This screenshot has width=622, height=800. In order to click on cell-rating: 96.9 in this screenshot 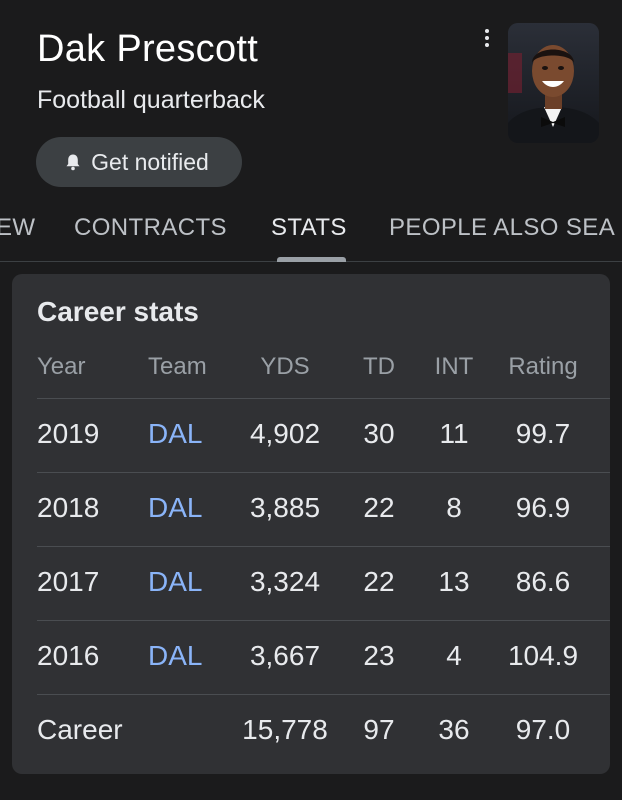, I will do `click(543, 507)`.